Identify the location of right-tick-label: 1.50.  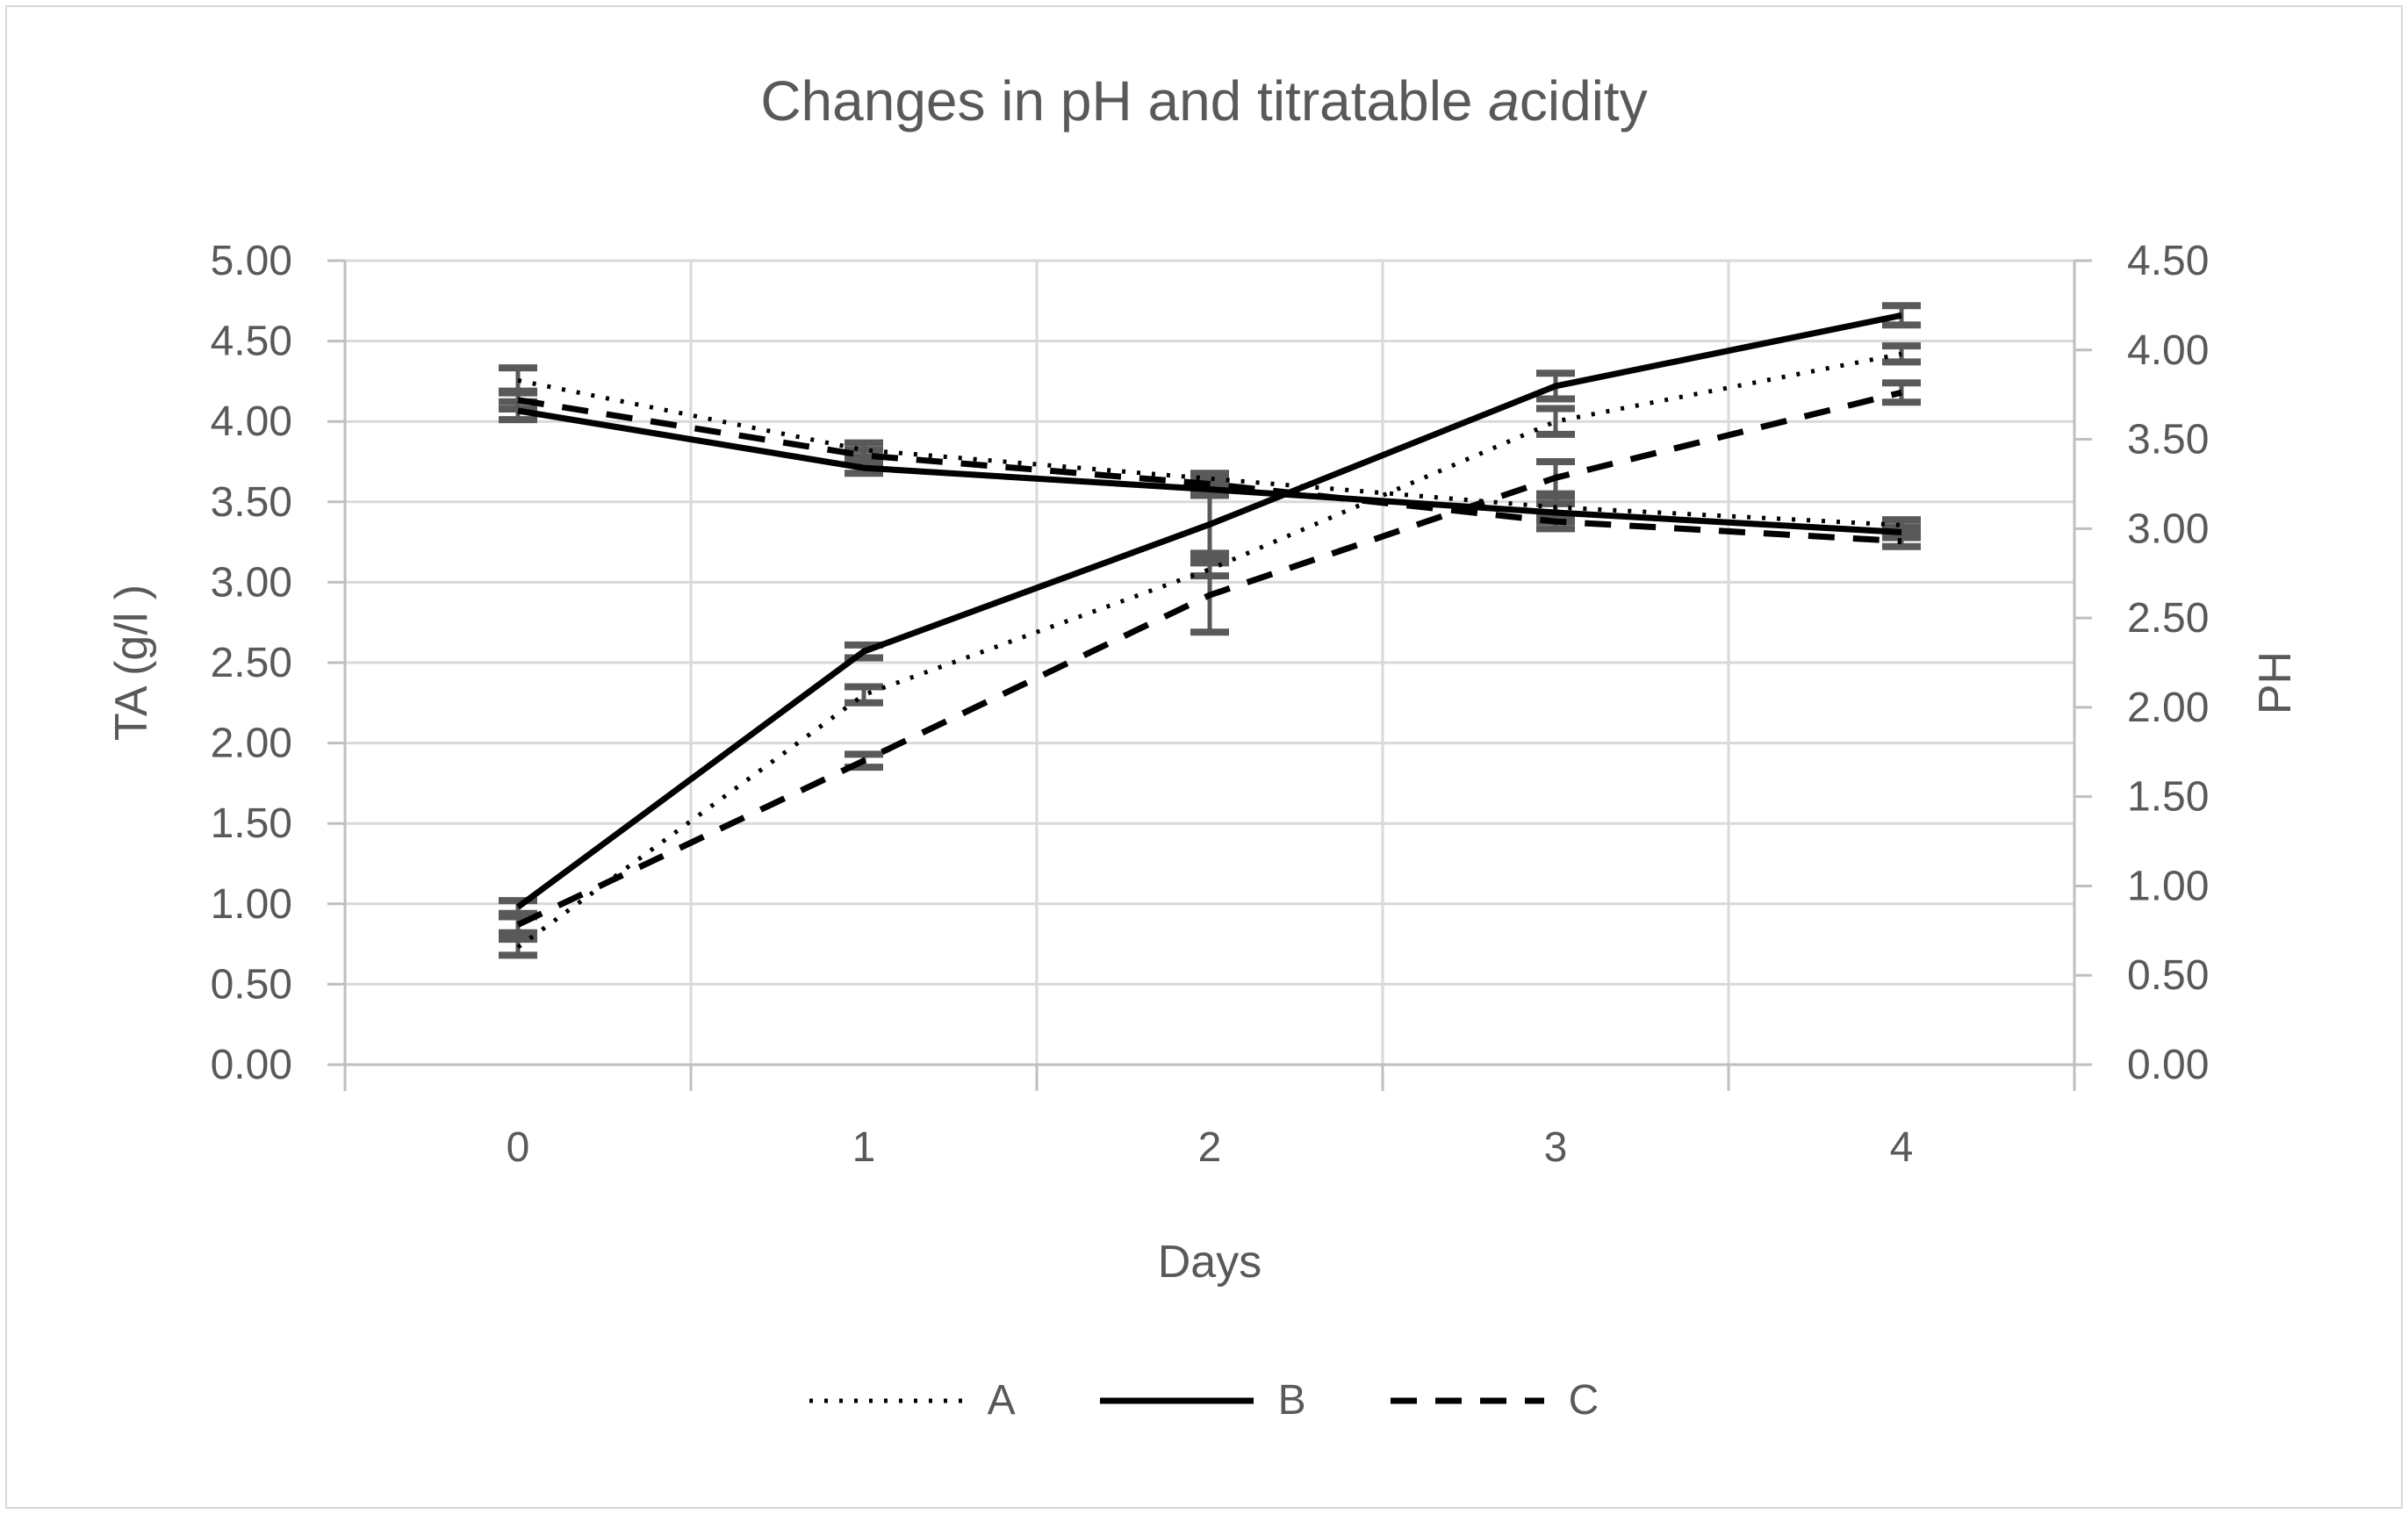
(2168, 797).